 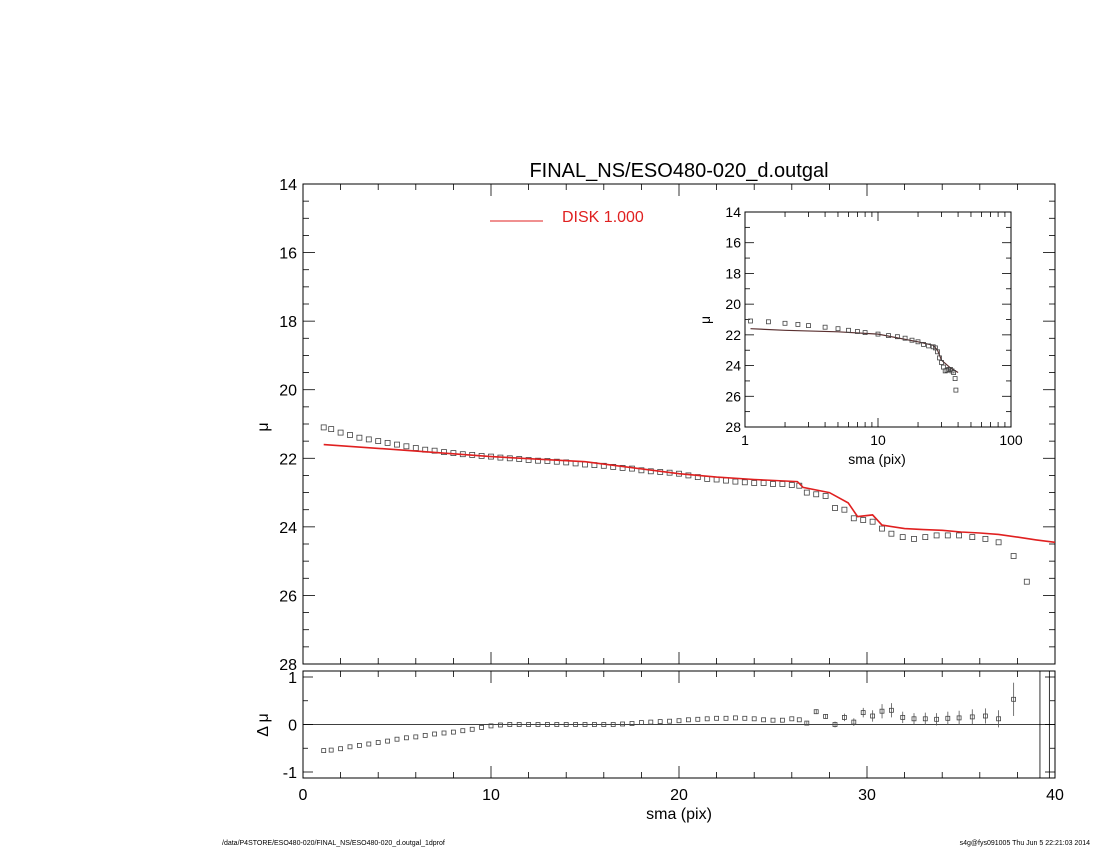 I want to click on main-y-tick-label: 24, so click(x=288, y=528).